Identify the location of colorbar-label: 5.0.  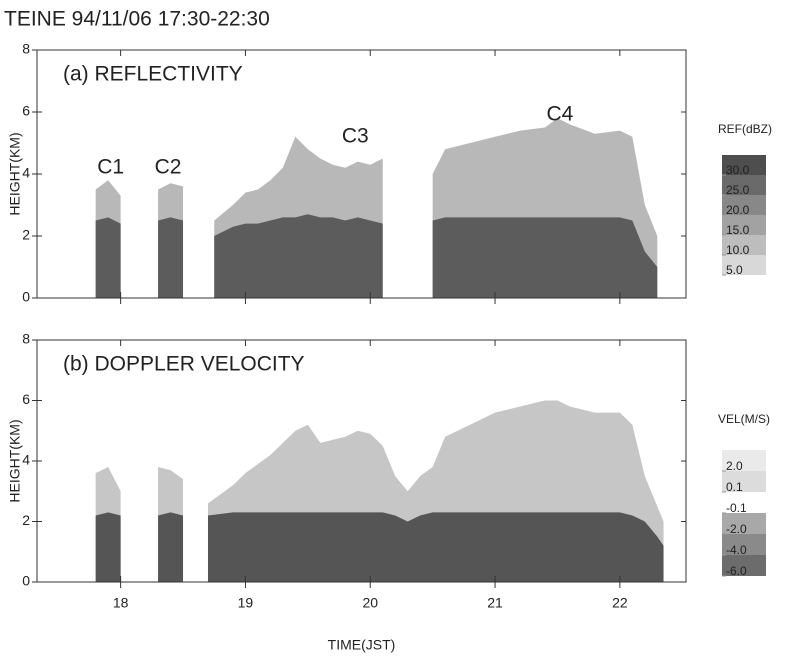
(734, 270).